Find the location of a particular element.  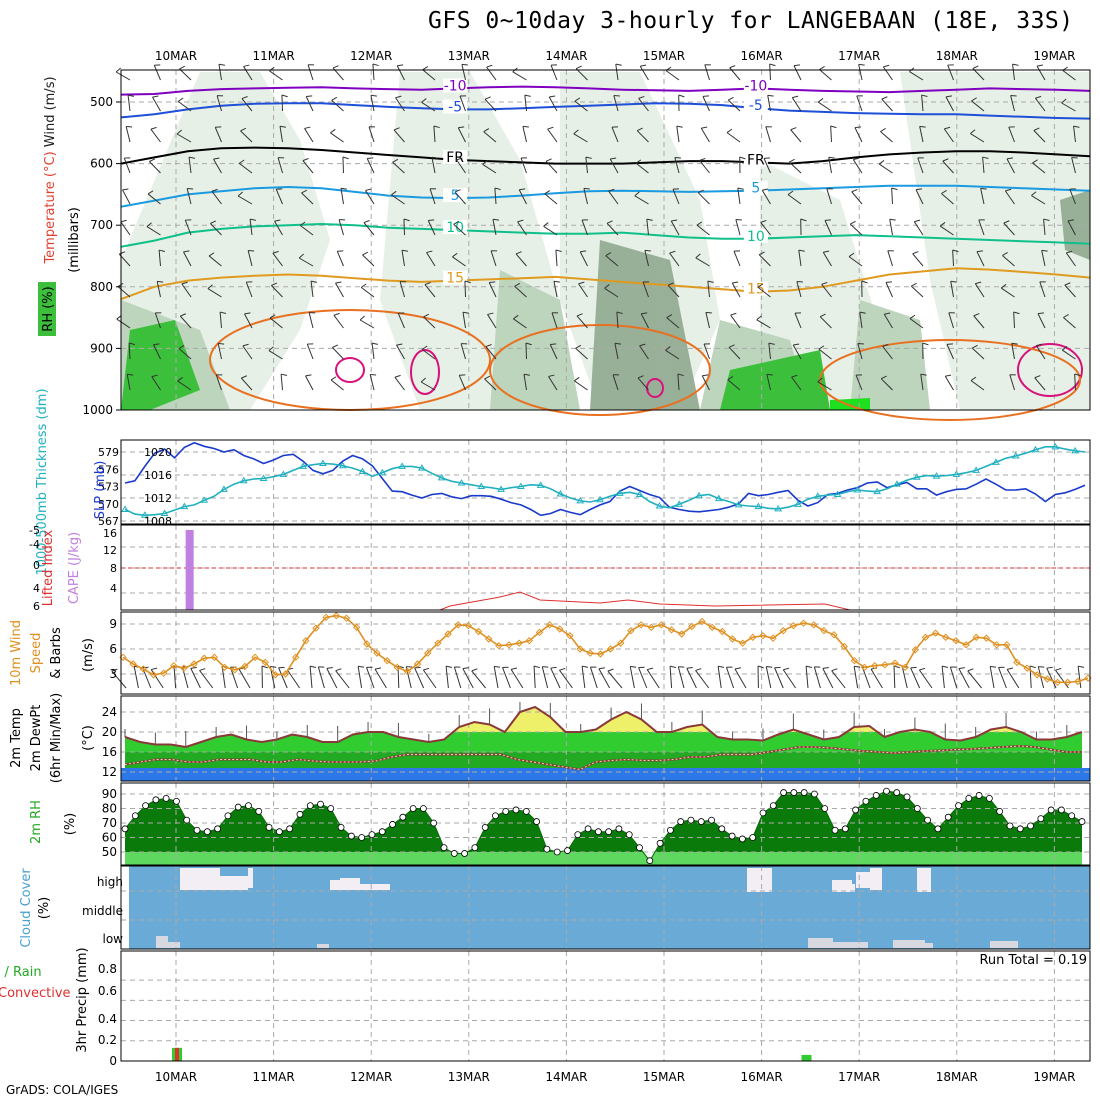

slp-tick: 1008 is located at coordinates (158, 521).